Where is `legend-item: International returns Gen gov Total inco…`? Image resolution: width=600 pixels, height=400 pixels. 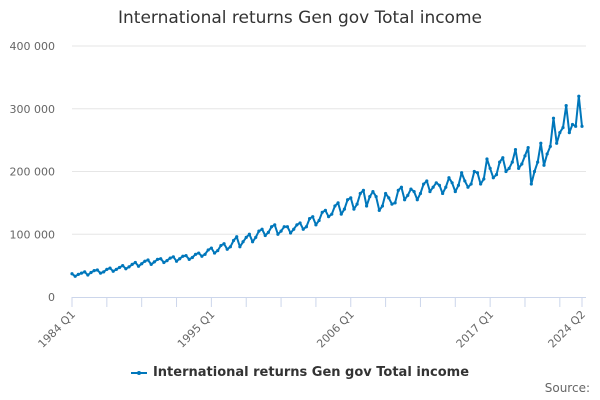 legend-item: International returns Gen gov Total inco… is located at coordinates (300, 372).